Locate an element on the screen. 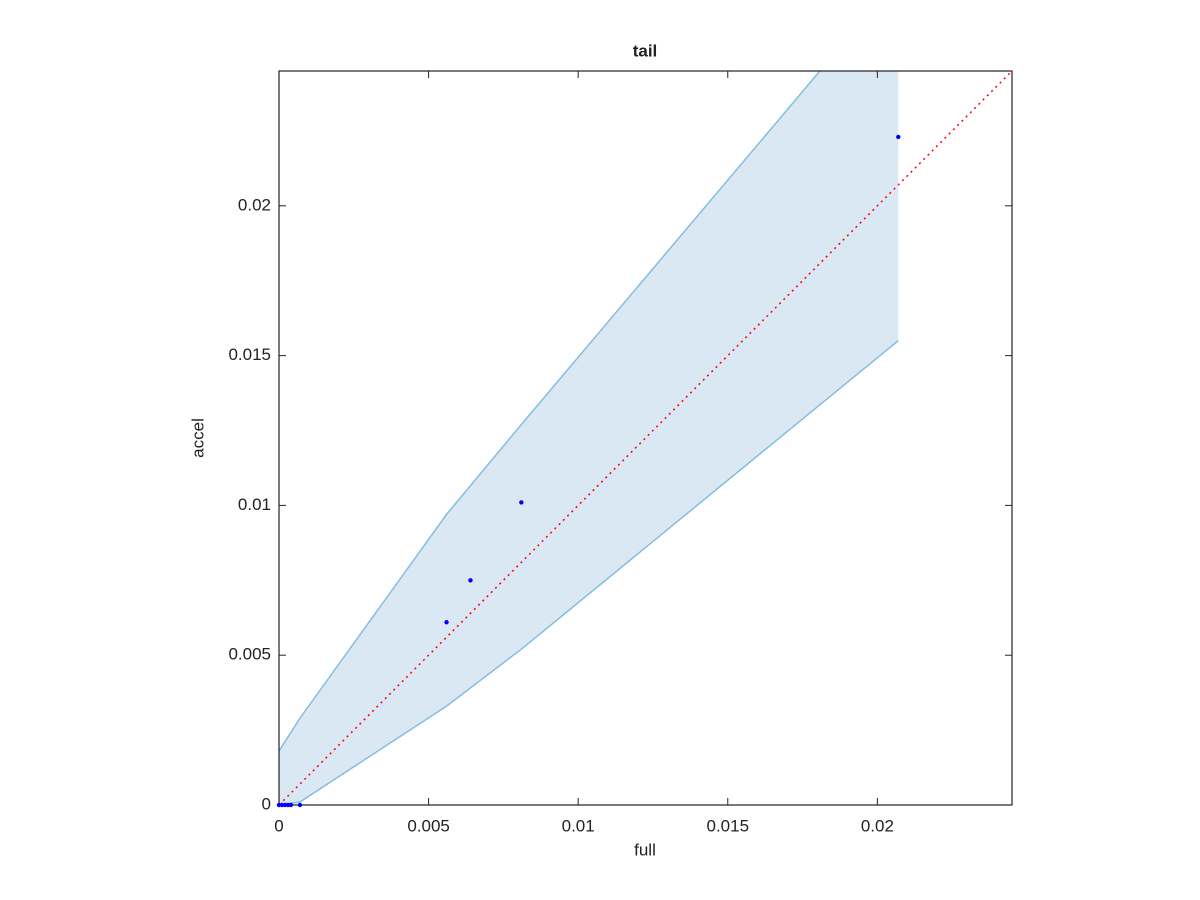  x-tick-label: 0.005 is located at coordinates (428, 825).